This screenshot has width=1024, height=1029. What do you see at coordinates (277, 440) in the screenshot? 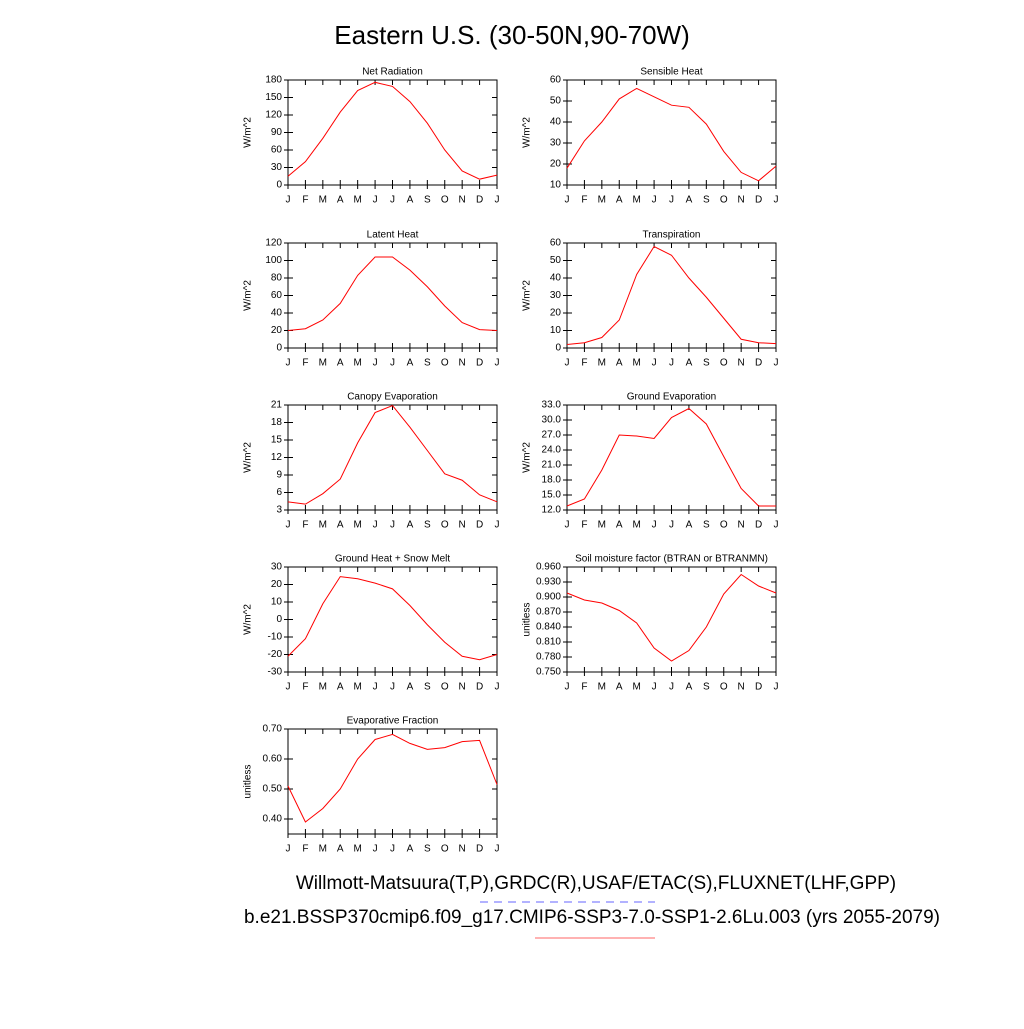
I see `y-tick-label: 15` at bounding box center [277, 440].